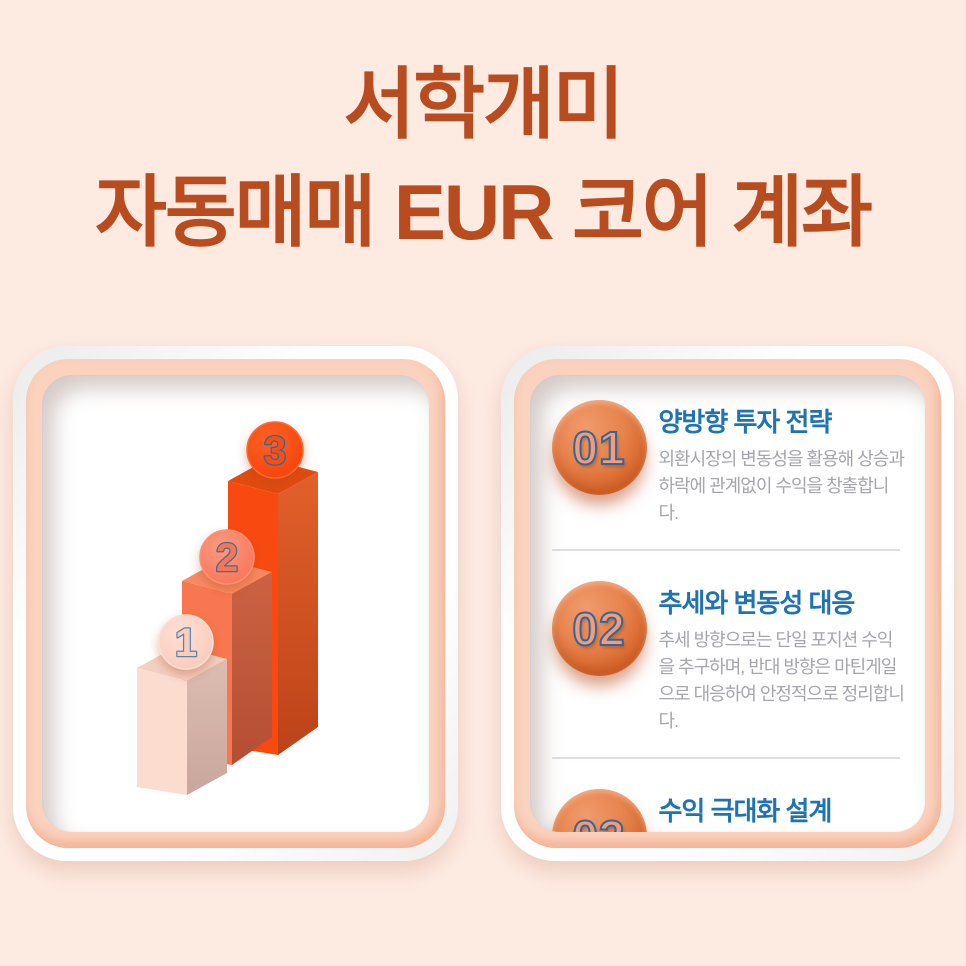  I want to click on step-number-01: 01, so click(598, 448).